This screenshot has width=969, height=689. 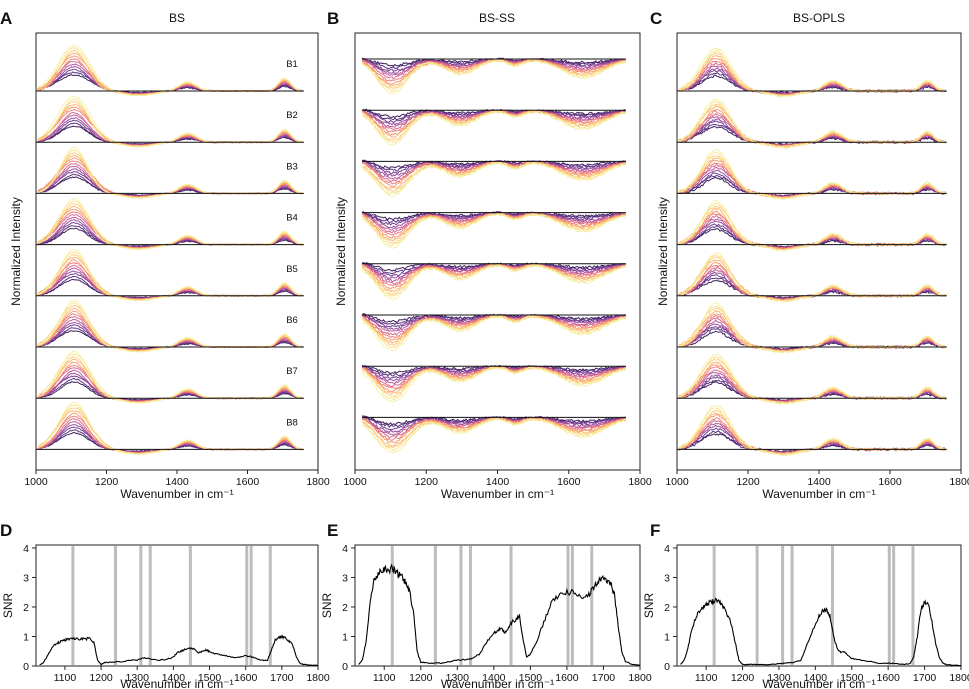 What do you see at coordinates (177, 605) in the screenshot?
I see `plot-frame-d` at bounding box center [177, 605].